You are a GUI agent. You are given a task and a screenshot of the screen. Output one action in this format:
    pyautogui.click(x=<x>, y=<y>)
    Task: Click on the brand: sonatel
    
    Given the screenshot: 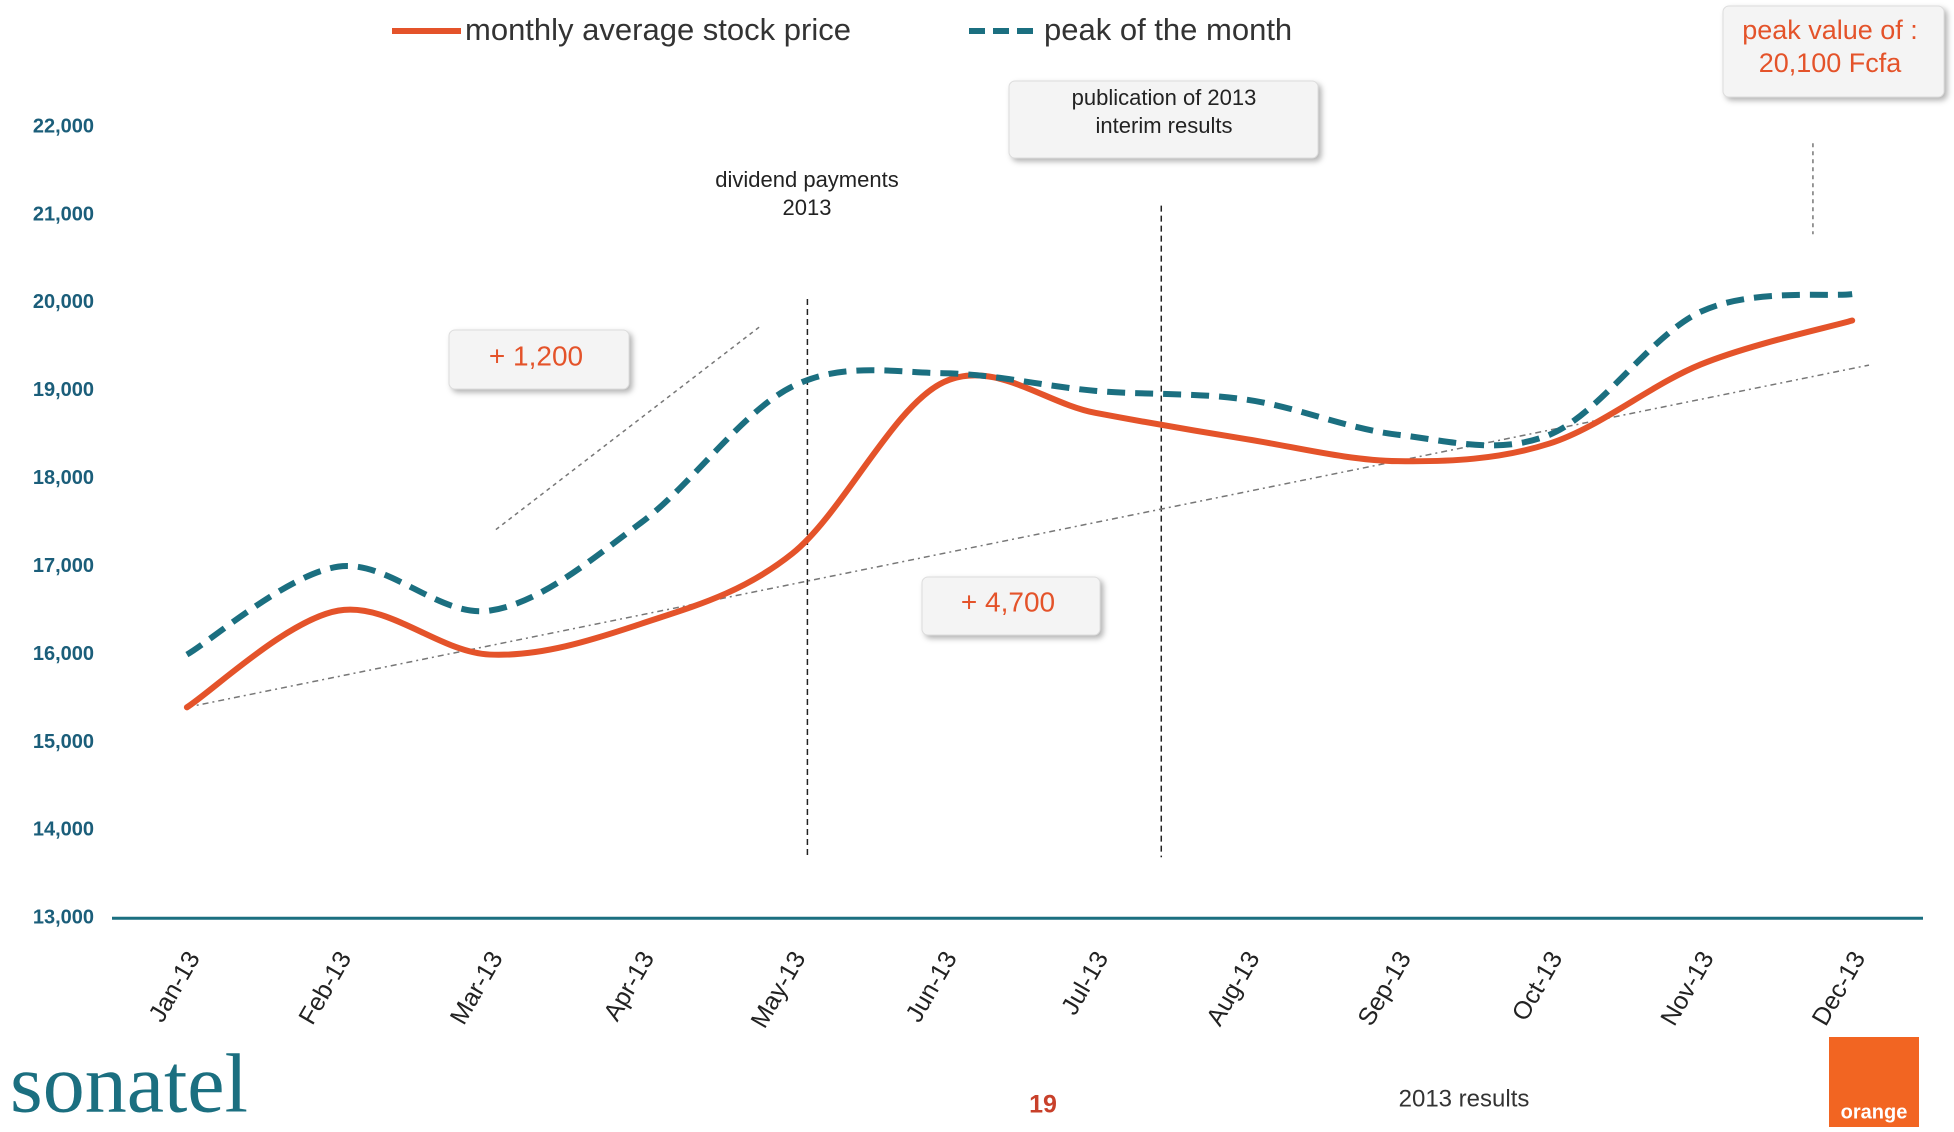 What is the action you would take?
    pyautogui.click(x=129, y=1083)
    